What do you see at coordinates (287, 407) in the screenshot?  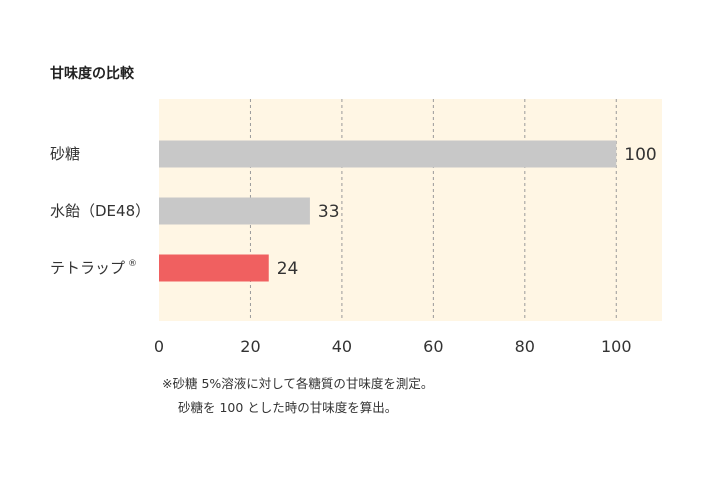 I see `chart-note-2: 砂糖を 100 とした時の甘味度を算出。` at bounding box center [287, 407].